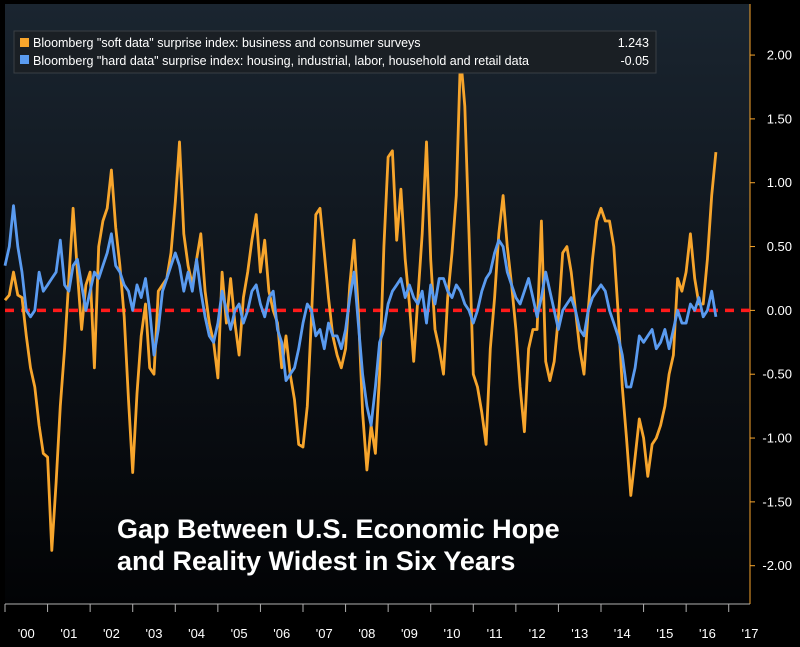  What do you see at coordinates (24, 42) in the screenshot?
I see `legend-swatch-soft-data` at bounding box center [24, 42].